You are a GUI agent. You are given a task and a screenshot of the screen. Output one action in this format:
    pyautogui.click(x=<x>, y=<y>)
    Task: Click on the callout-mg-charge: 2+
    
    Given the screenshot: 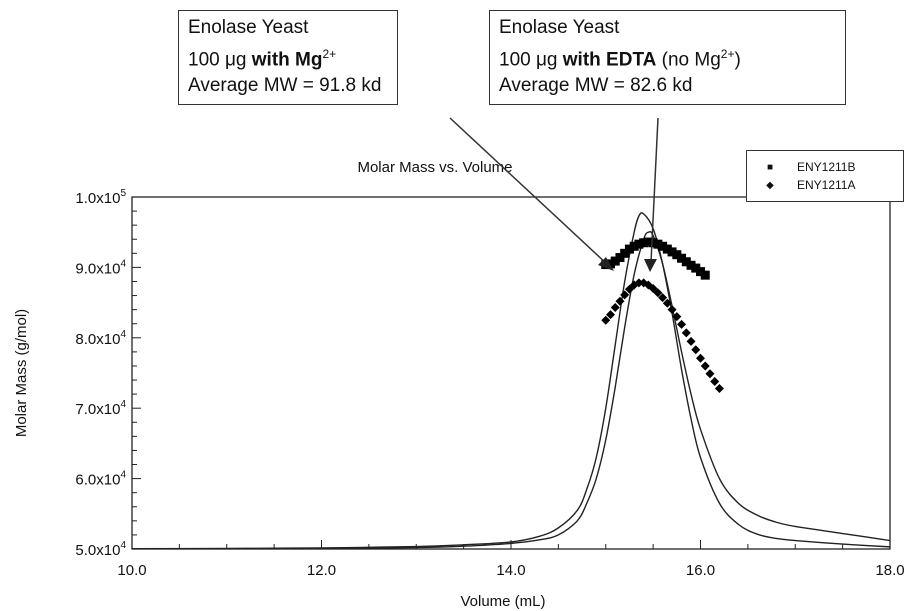 What is the action you would take?
    pyautogui.click(x=329, y=54)
    